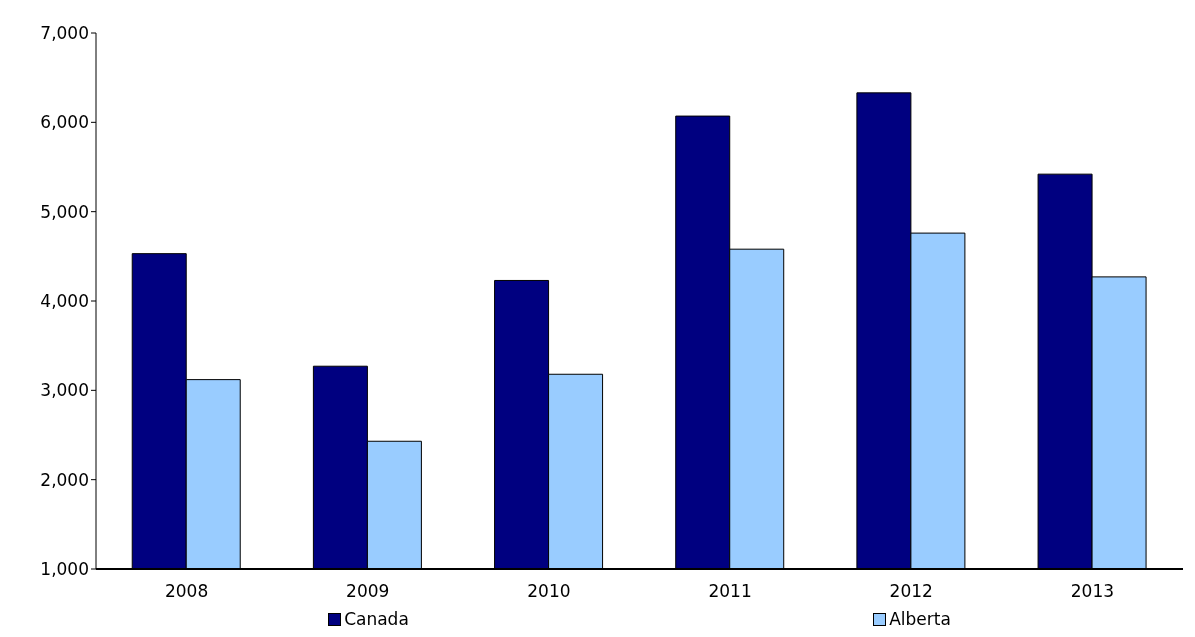 This screenshot has height=637, width=1195. I want to click on y-tick-label: 1,000, so click(64, 569).